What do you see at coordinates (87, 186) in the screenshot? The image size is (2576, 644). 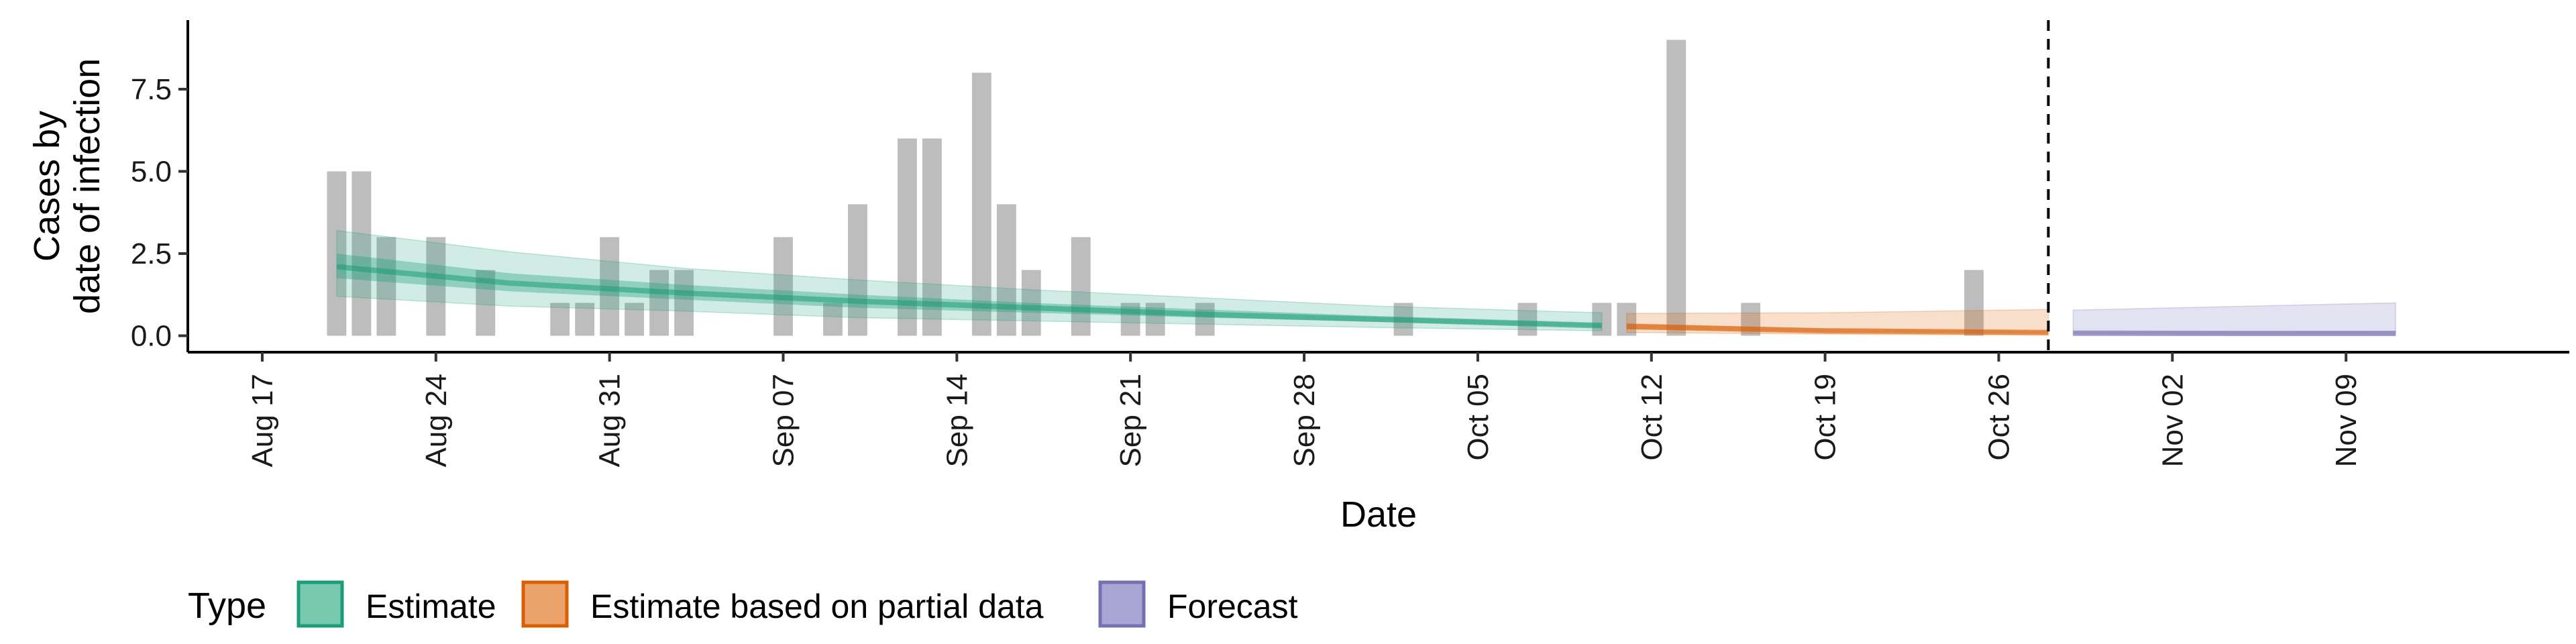 I see `y-axis-title-line-2: date of infection` at bounding box center [87, 186].